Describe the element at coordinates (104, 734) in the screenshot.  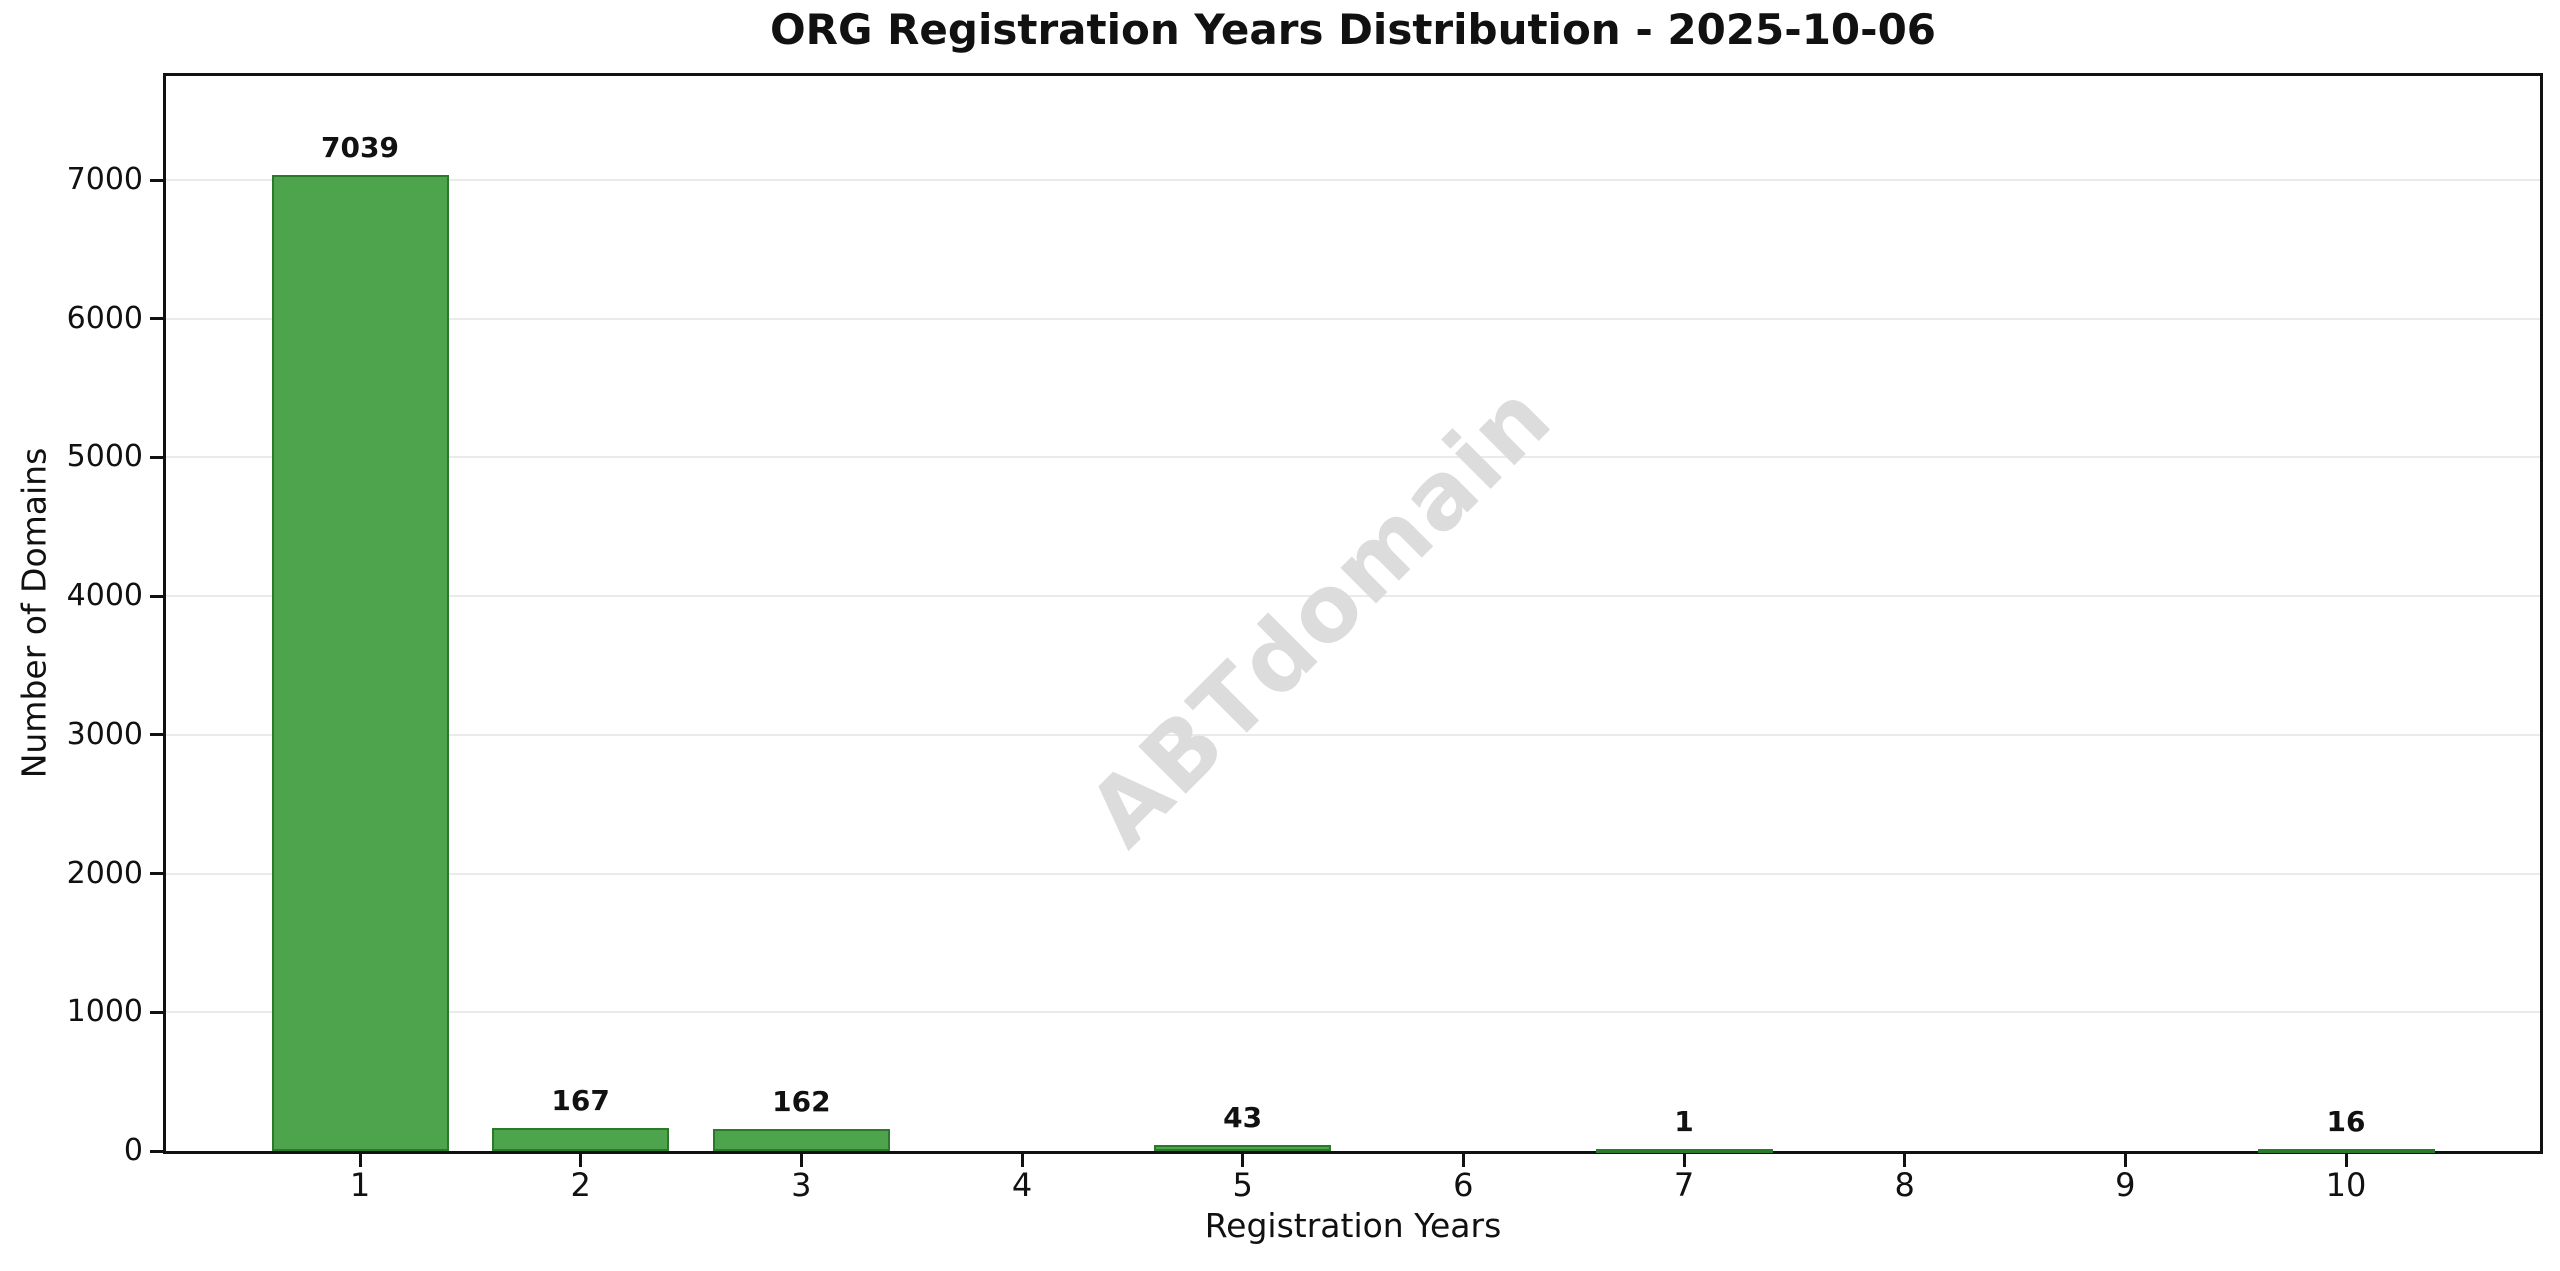
I see `y-tick-label: 3000` at that location.